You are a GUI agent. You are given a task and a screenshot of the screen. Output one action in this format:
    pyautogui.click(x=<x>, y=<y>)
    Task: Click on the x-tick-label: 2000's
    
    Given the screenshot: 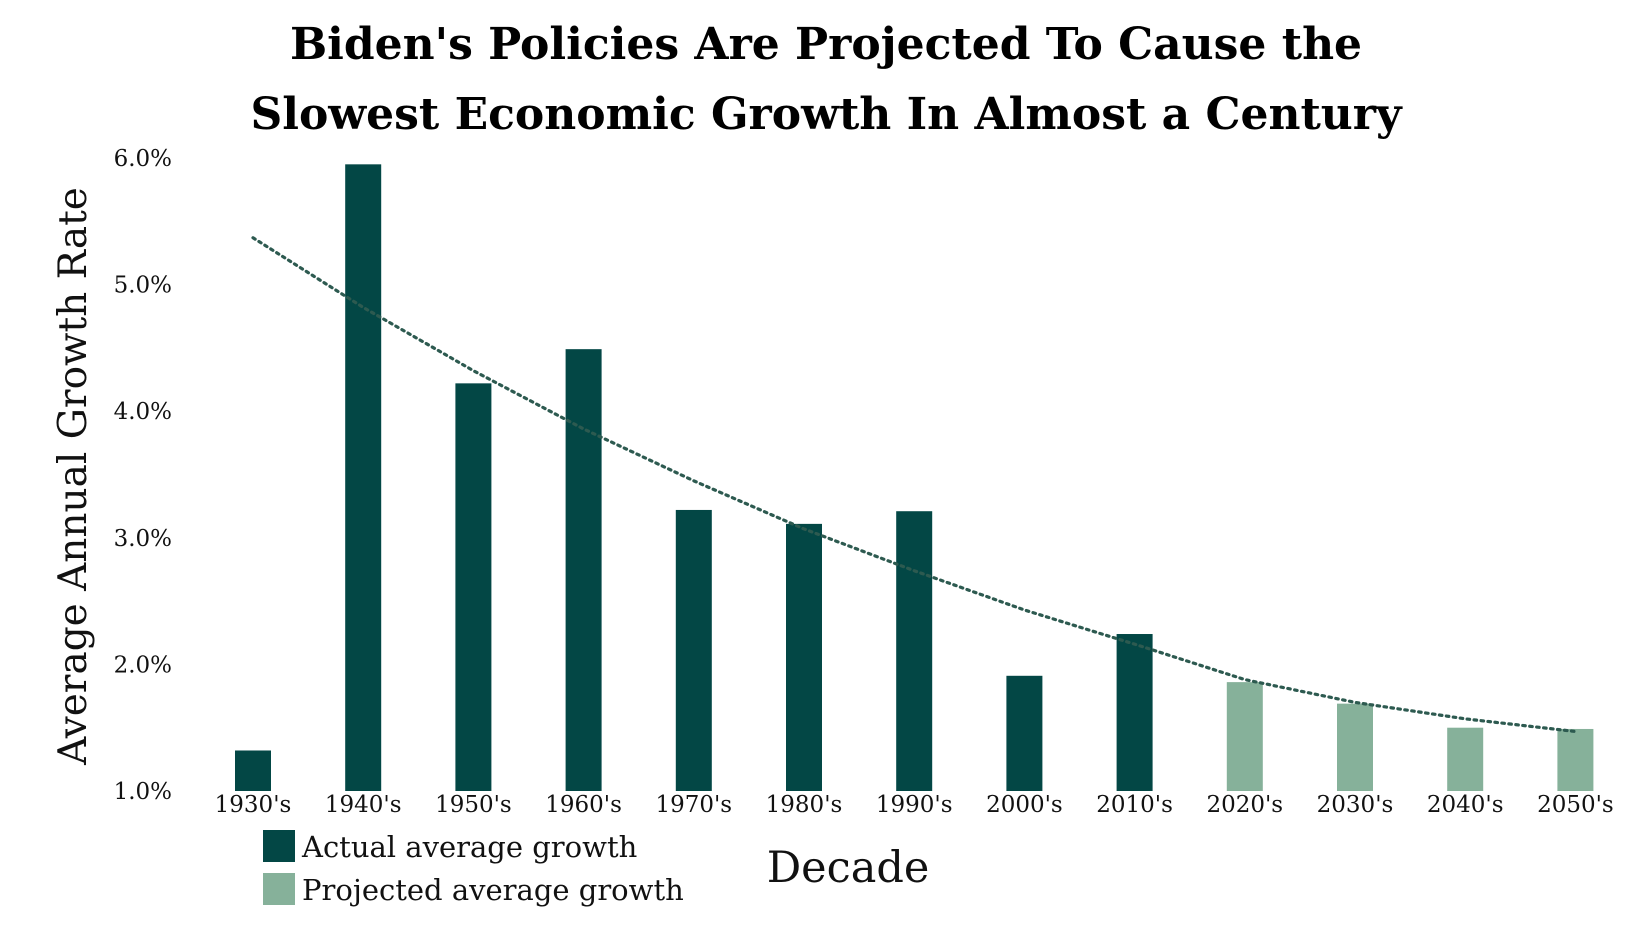 What is the action you would take?
    pyautogui.click(x=1024, y=805)
    